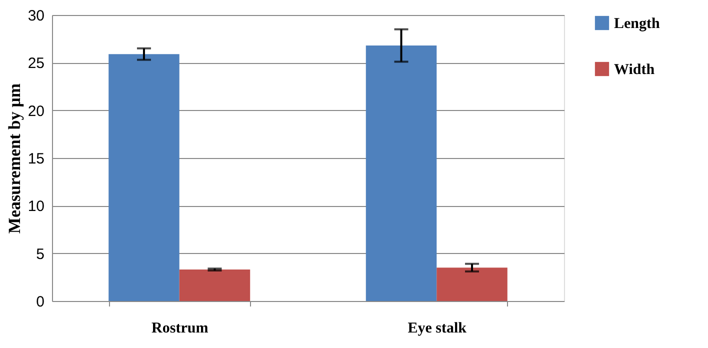 This screenshot has height=348, width=708. What do you see at coordinates (36, 111) in the screenshot?
I see `y-tick-label: 20` at bounding box center [36, 111].